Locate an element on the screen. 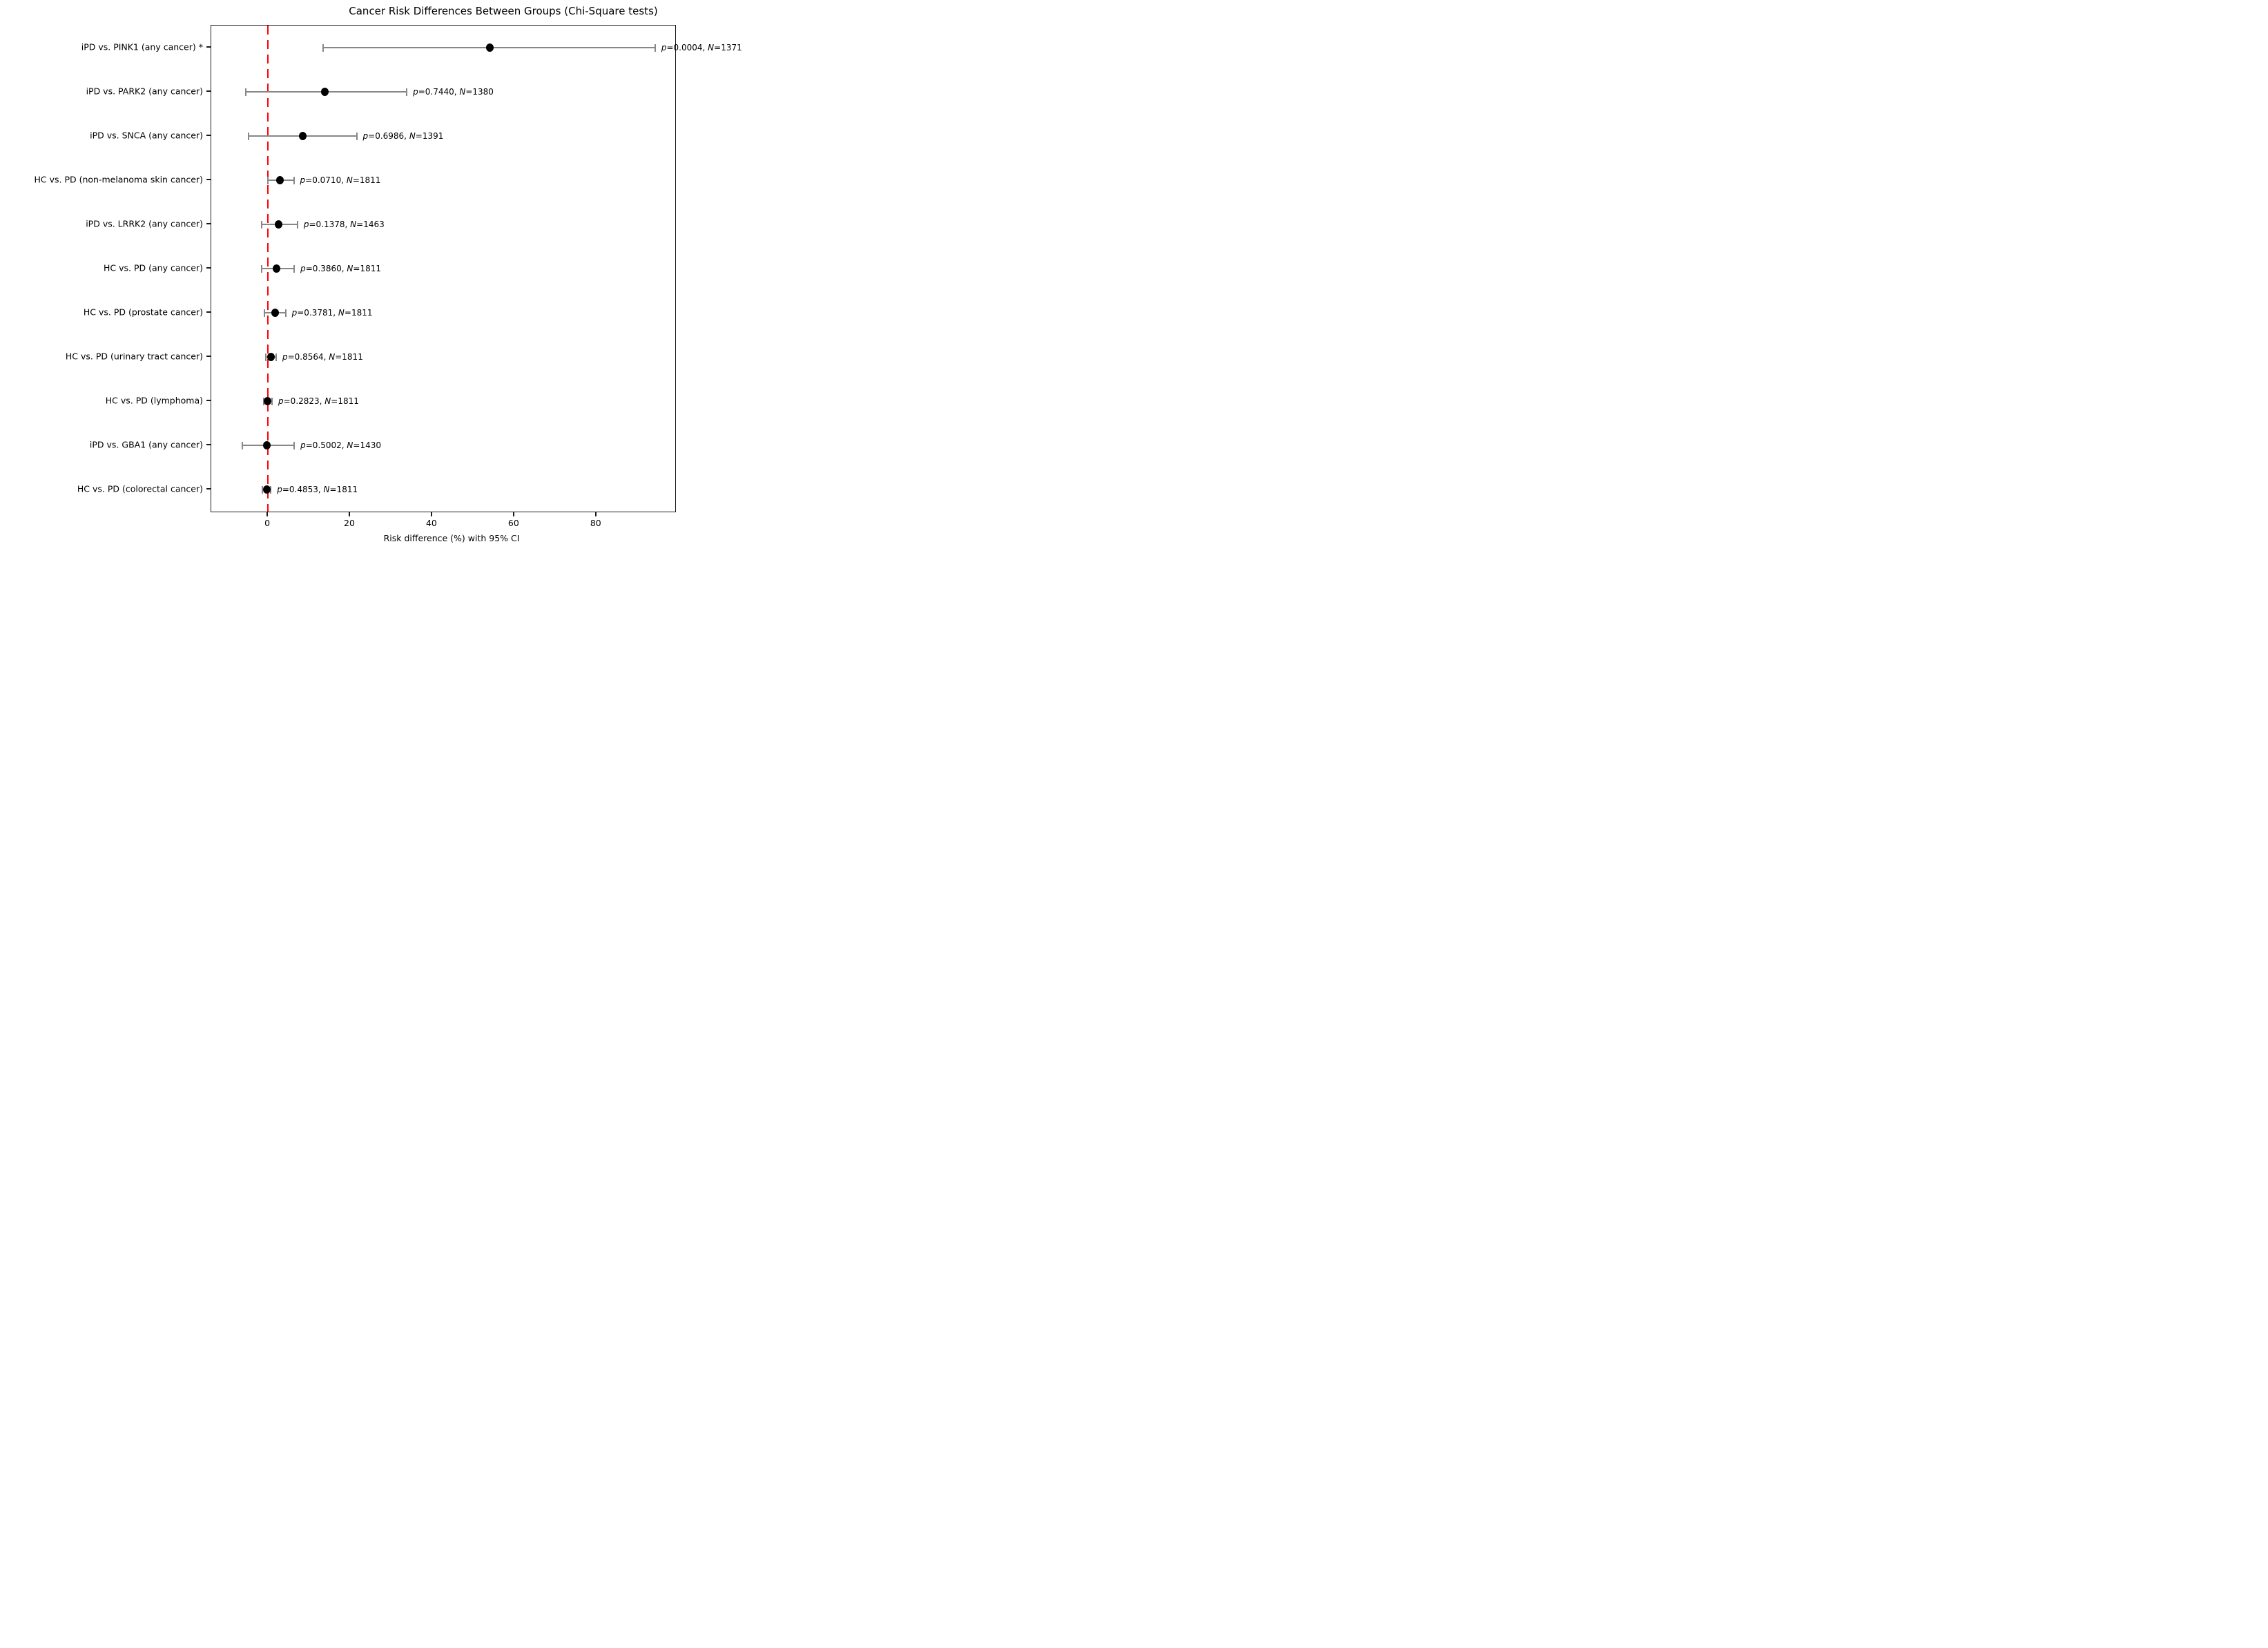 The height and width of the screenshot is (1648, 2268). stats-annotation: p=0.6986, N=1391 is located at coordinates (403, 136).